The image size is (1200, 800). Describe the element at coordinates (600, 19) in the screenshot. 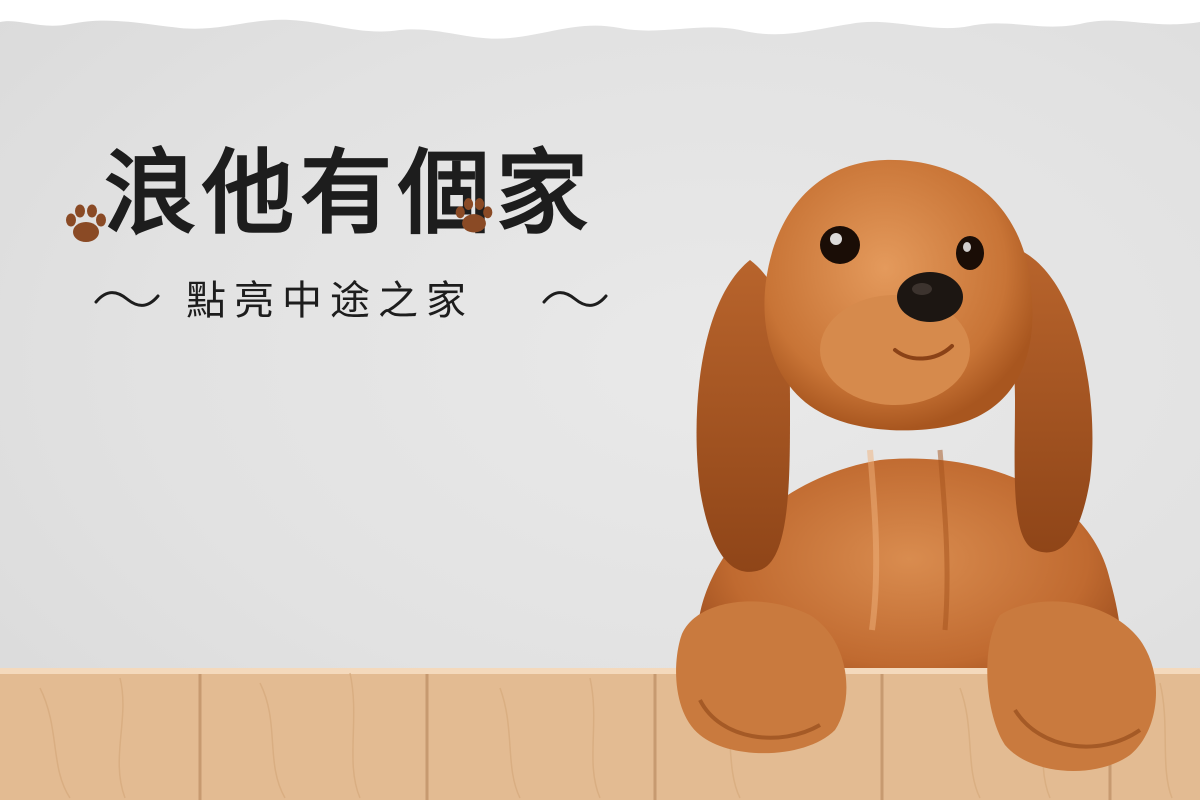

I see `torn-paper-edge` at that location.